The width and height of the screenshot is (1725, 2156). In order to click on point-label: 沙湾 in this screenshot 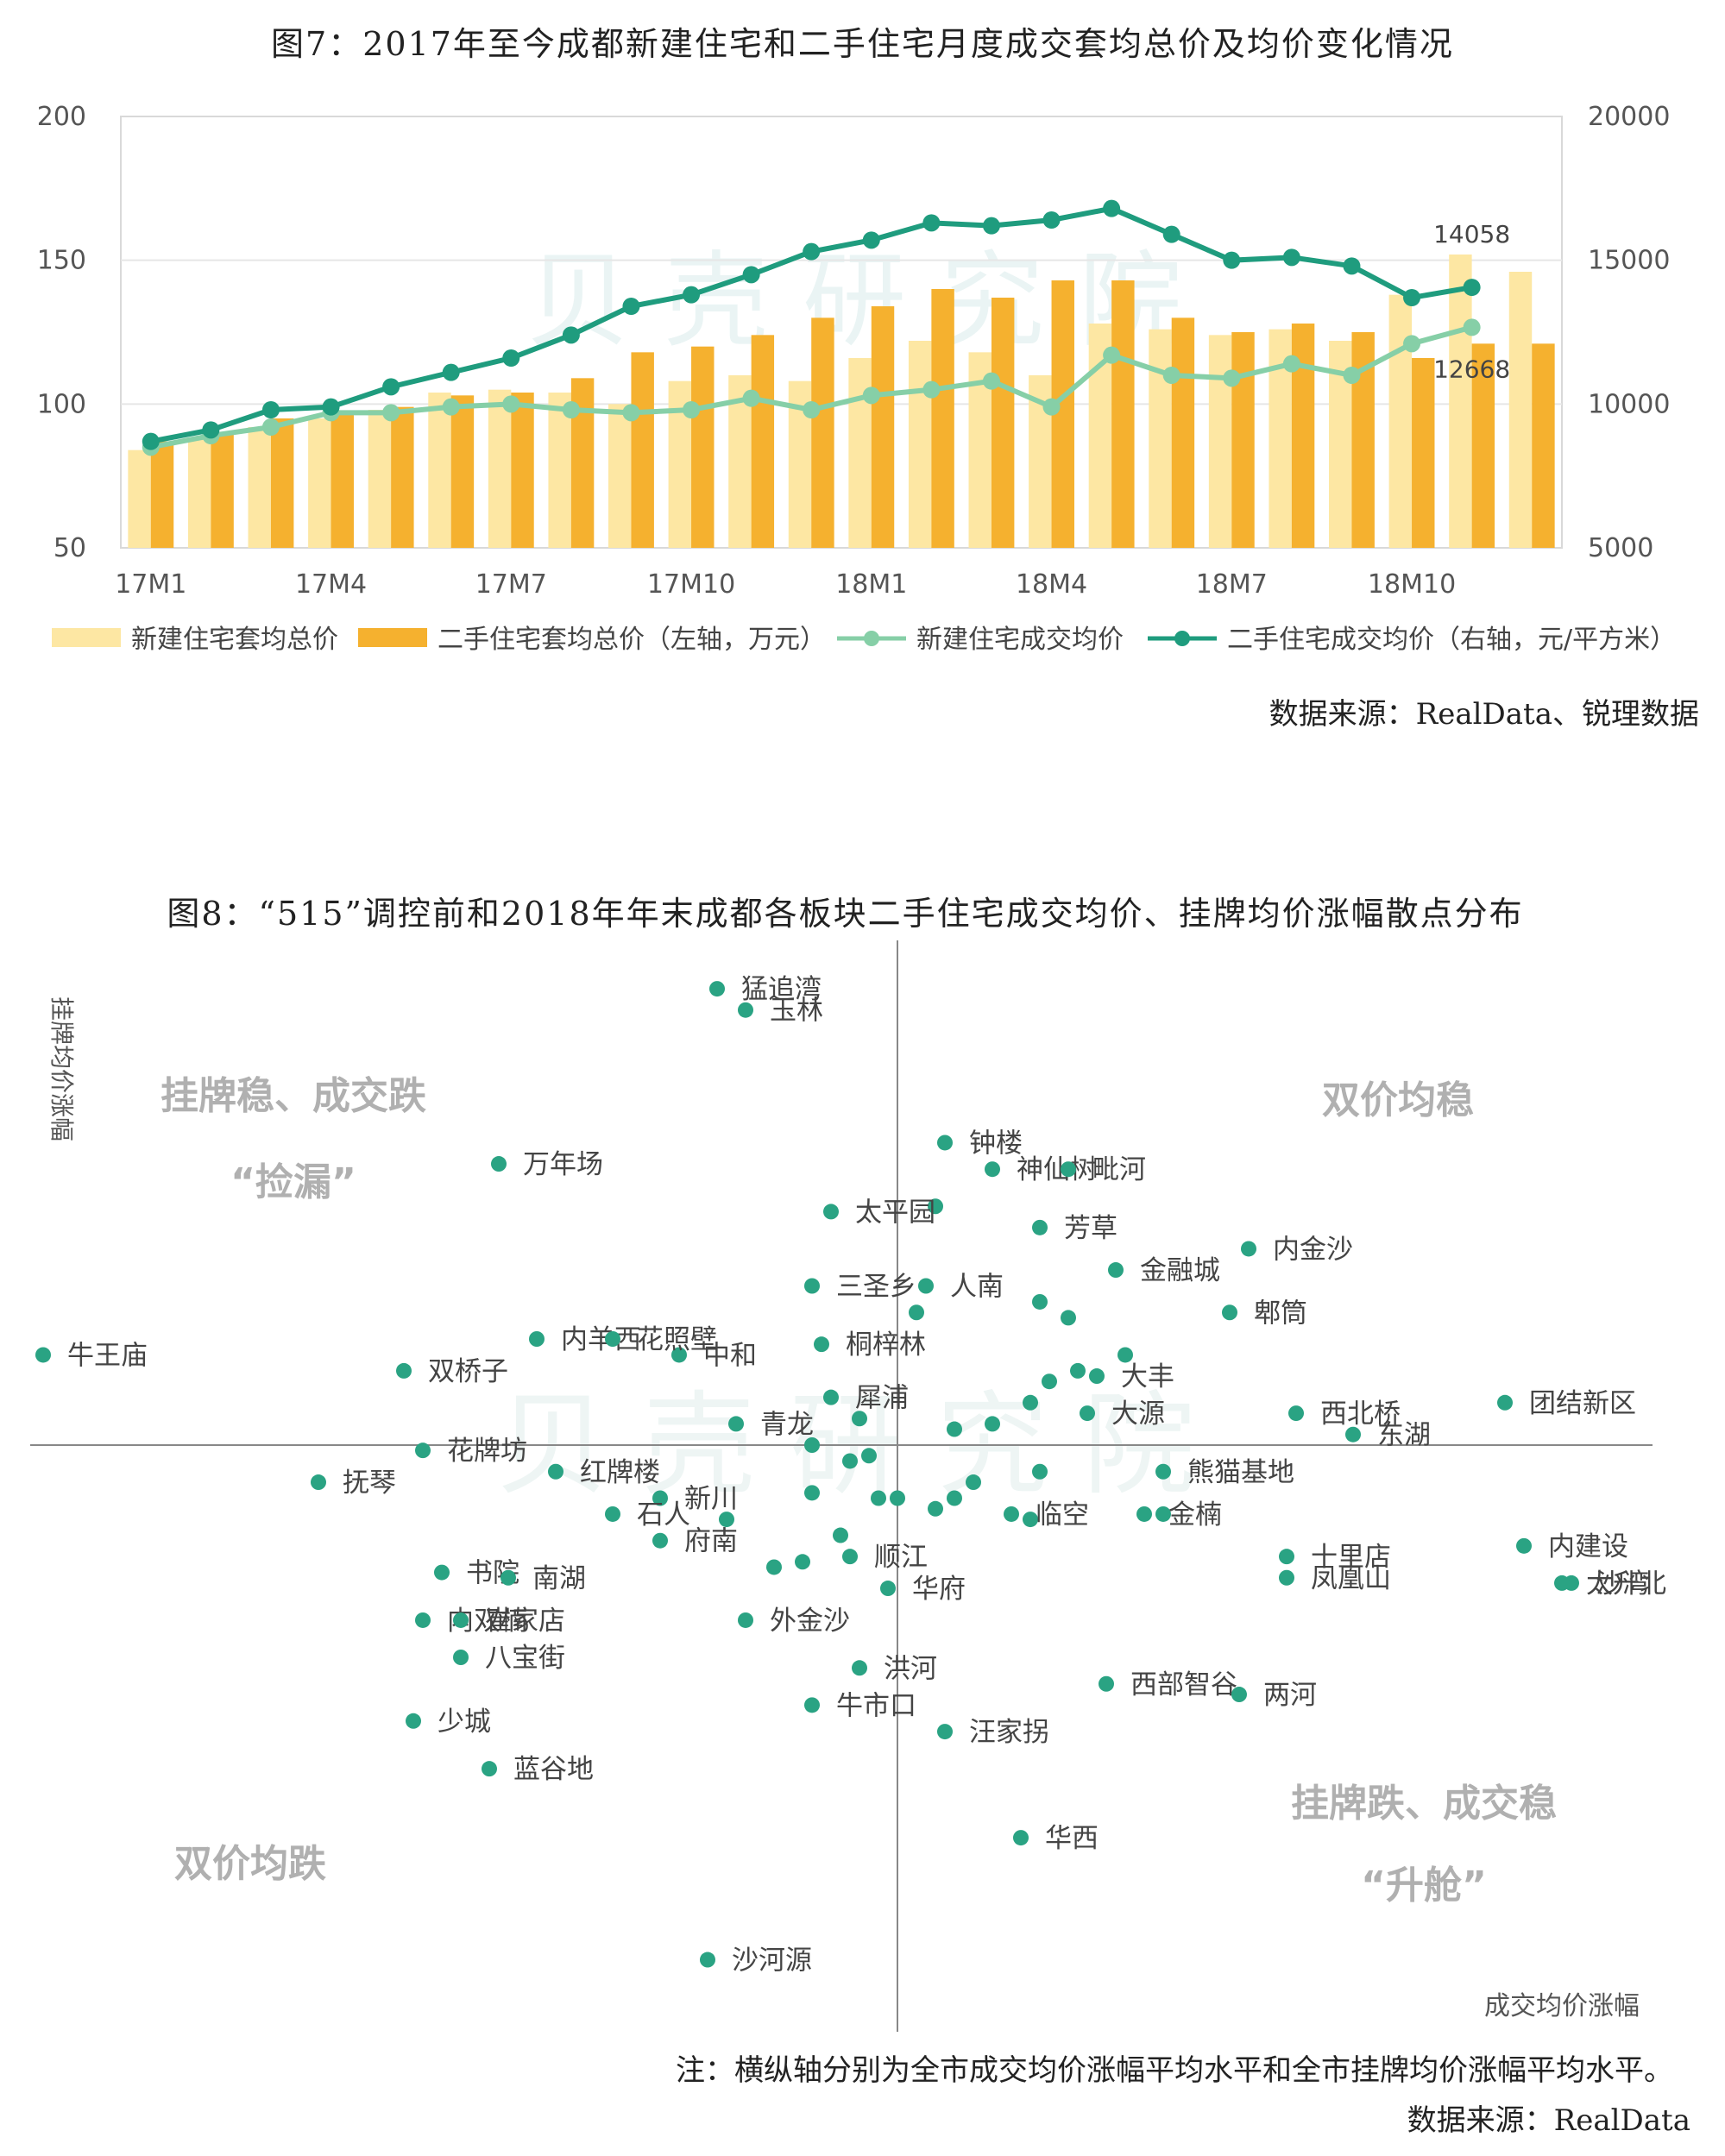, I will do `click(1622, 1584)`.